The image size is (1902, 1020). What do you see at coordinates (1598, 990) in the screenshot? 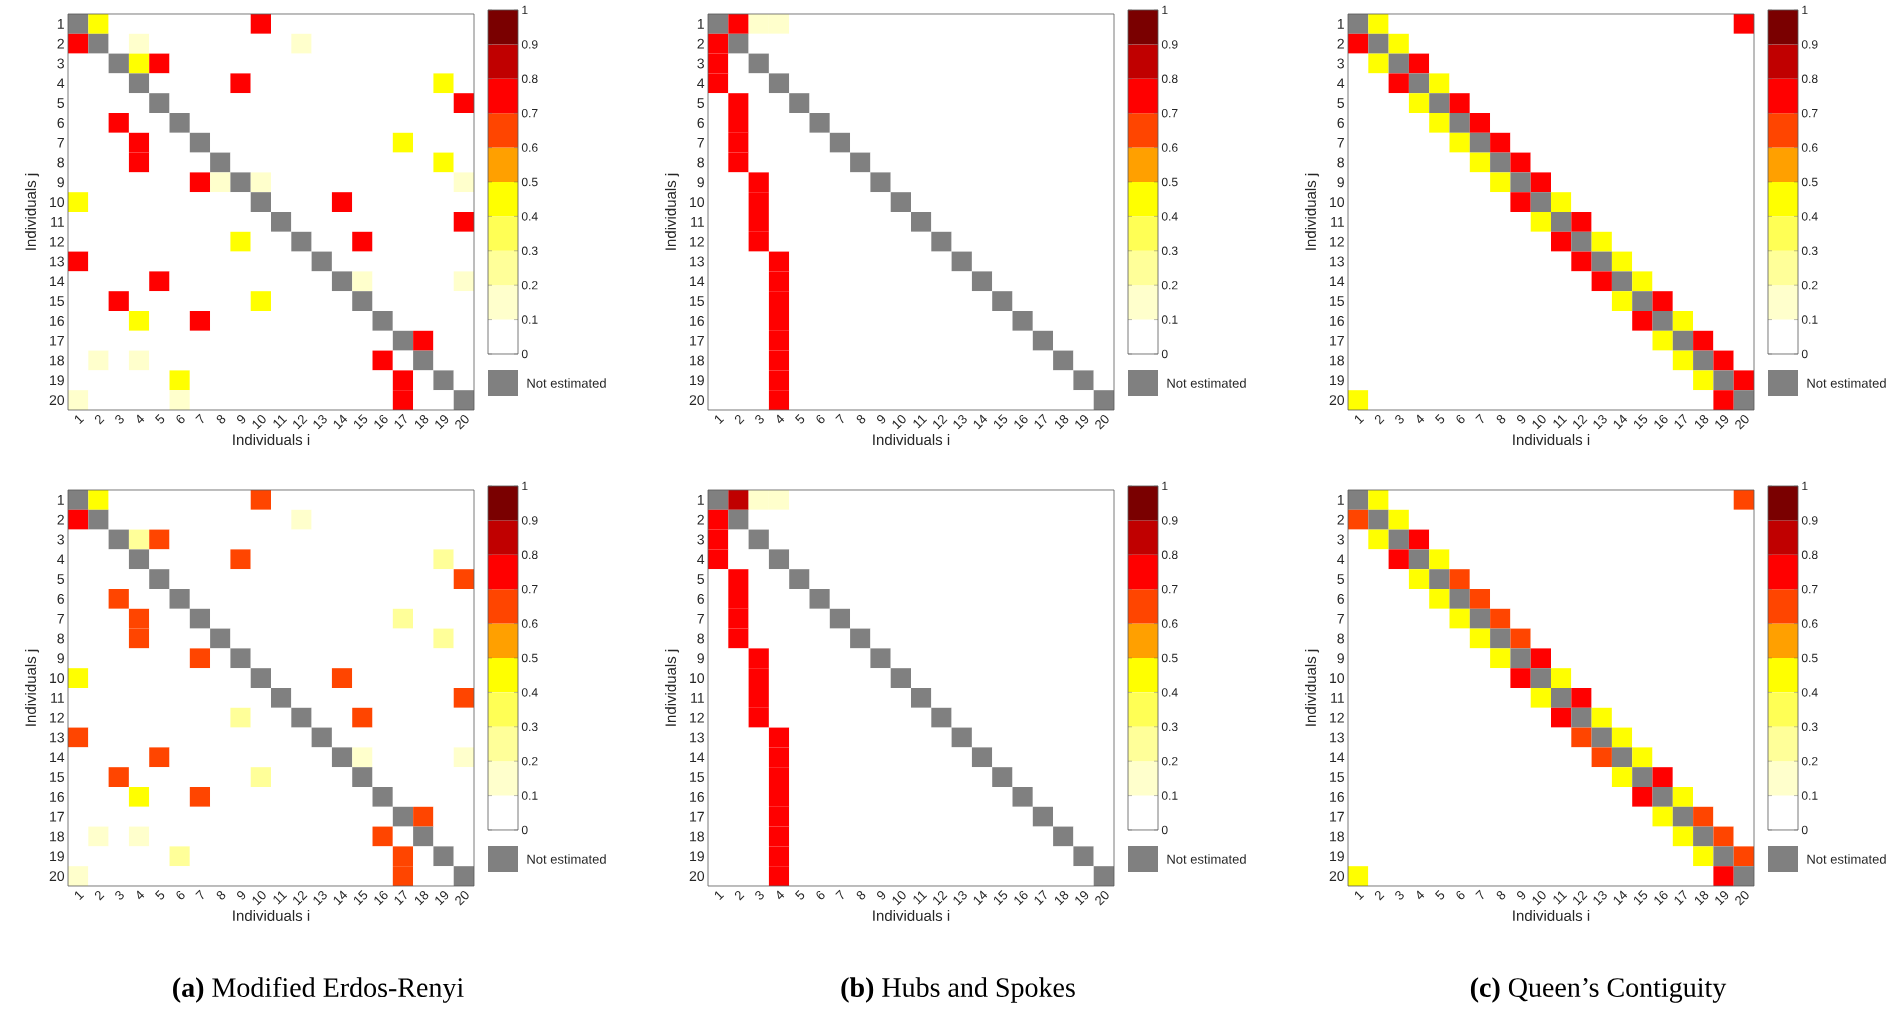
I see `text: (c) Queen’s Contiguity` at bounding box center [1598, 990].